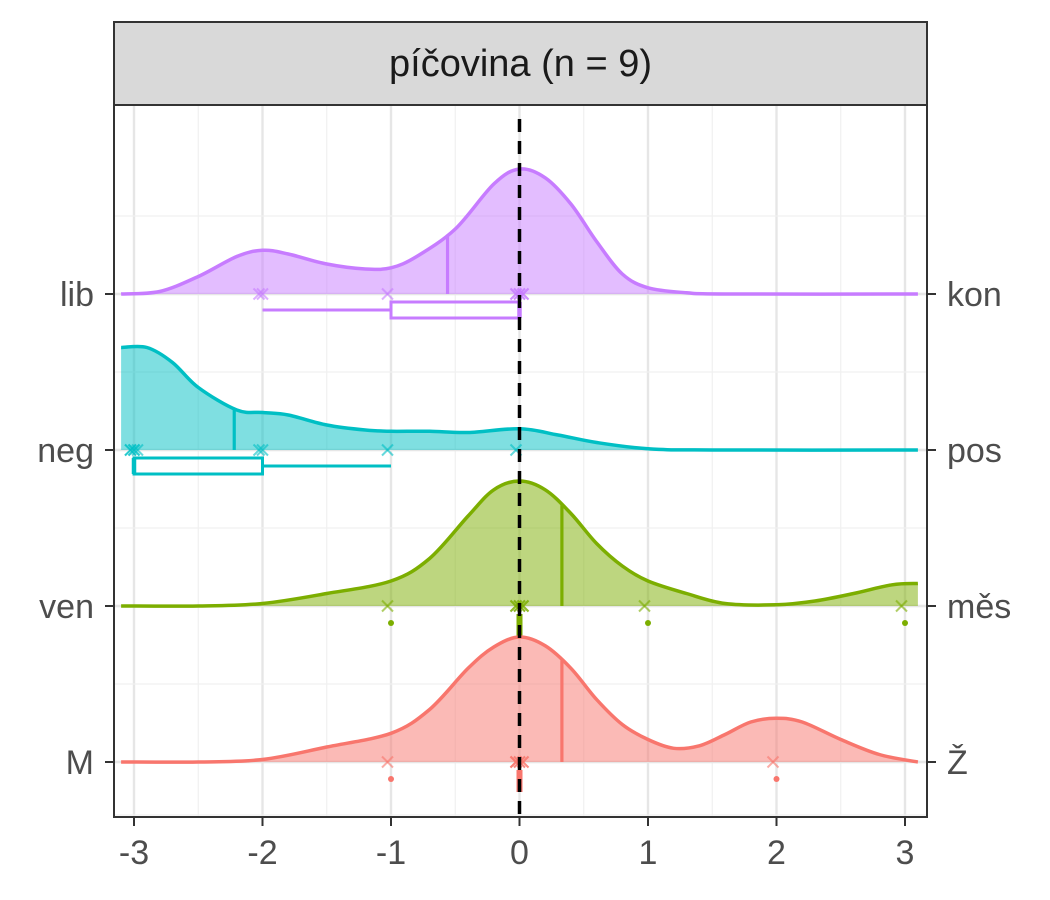 The image size is (1050, 900). What do you see at coordinates (519, 853) in the screenshot?
I see `x-tick-label: 0` at bounding box center [519, 853].